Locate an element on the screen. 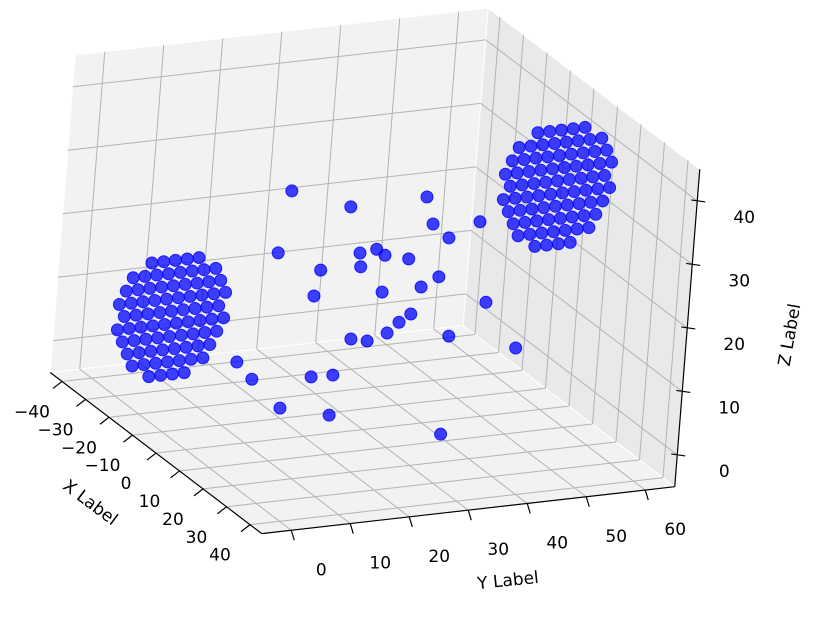 Image resolution: width=827 pixels, height=635 pixels. y-axis-label: Y Label is located at coordinates (507, 581).